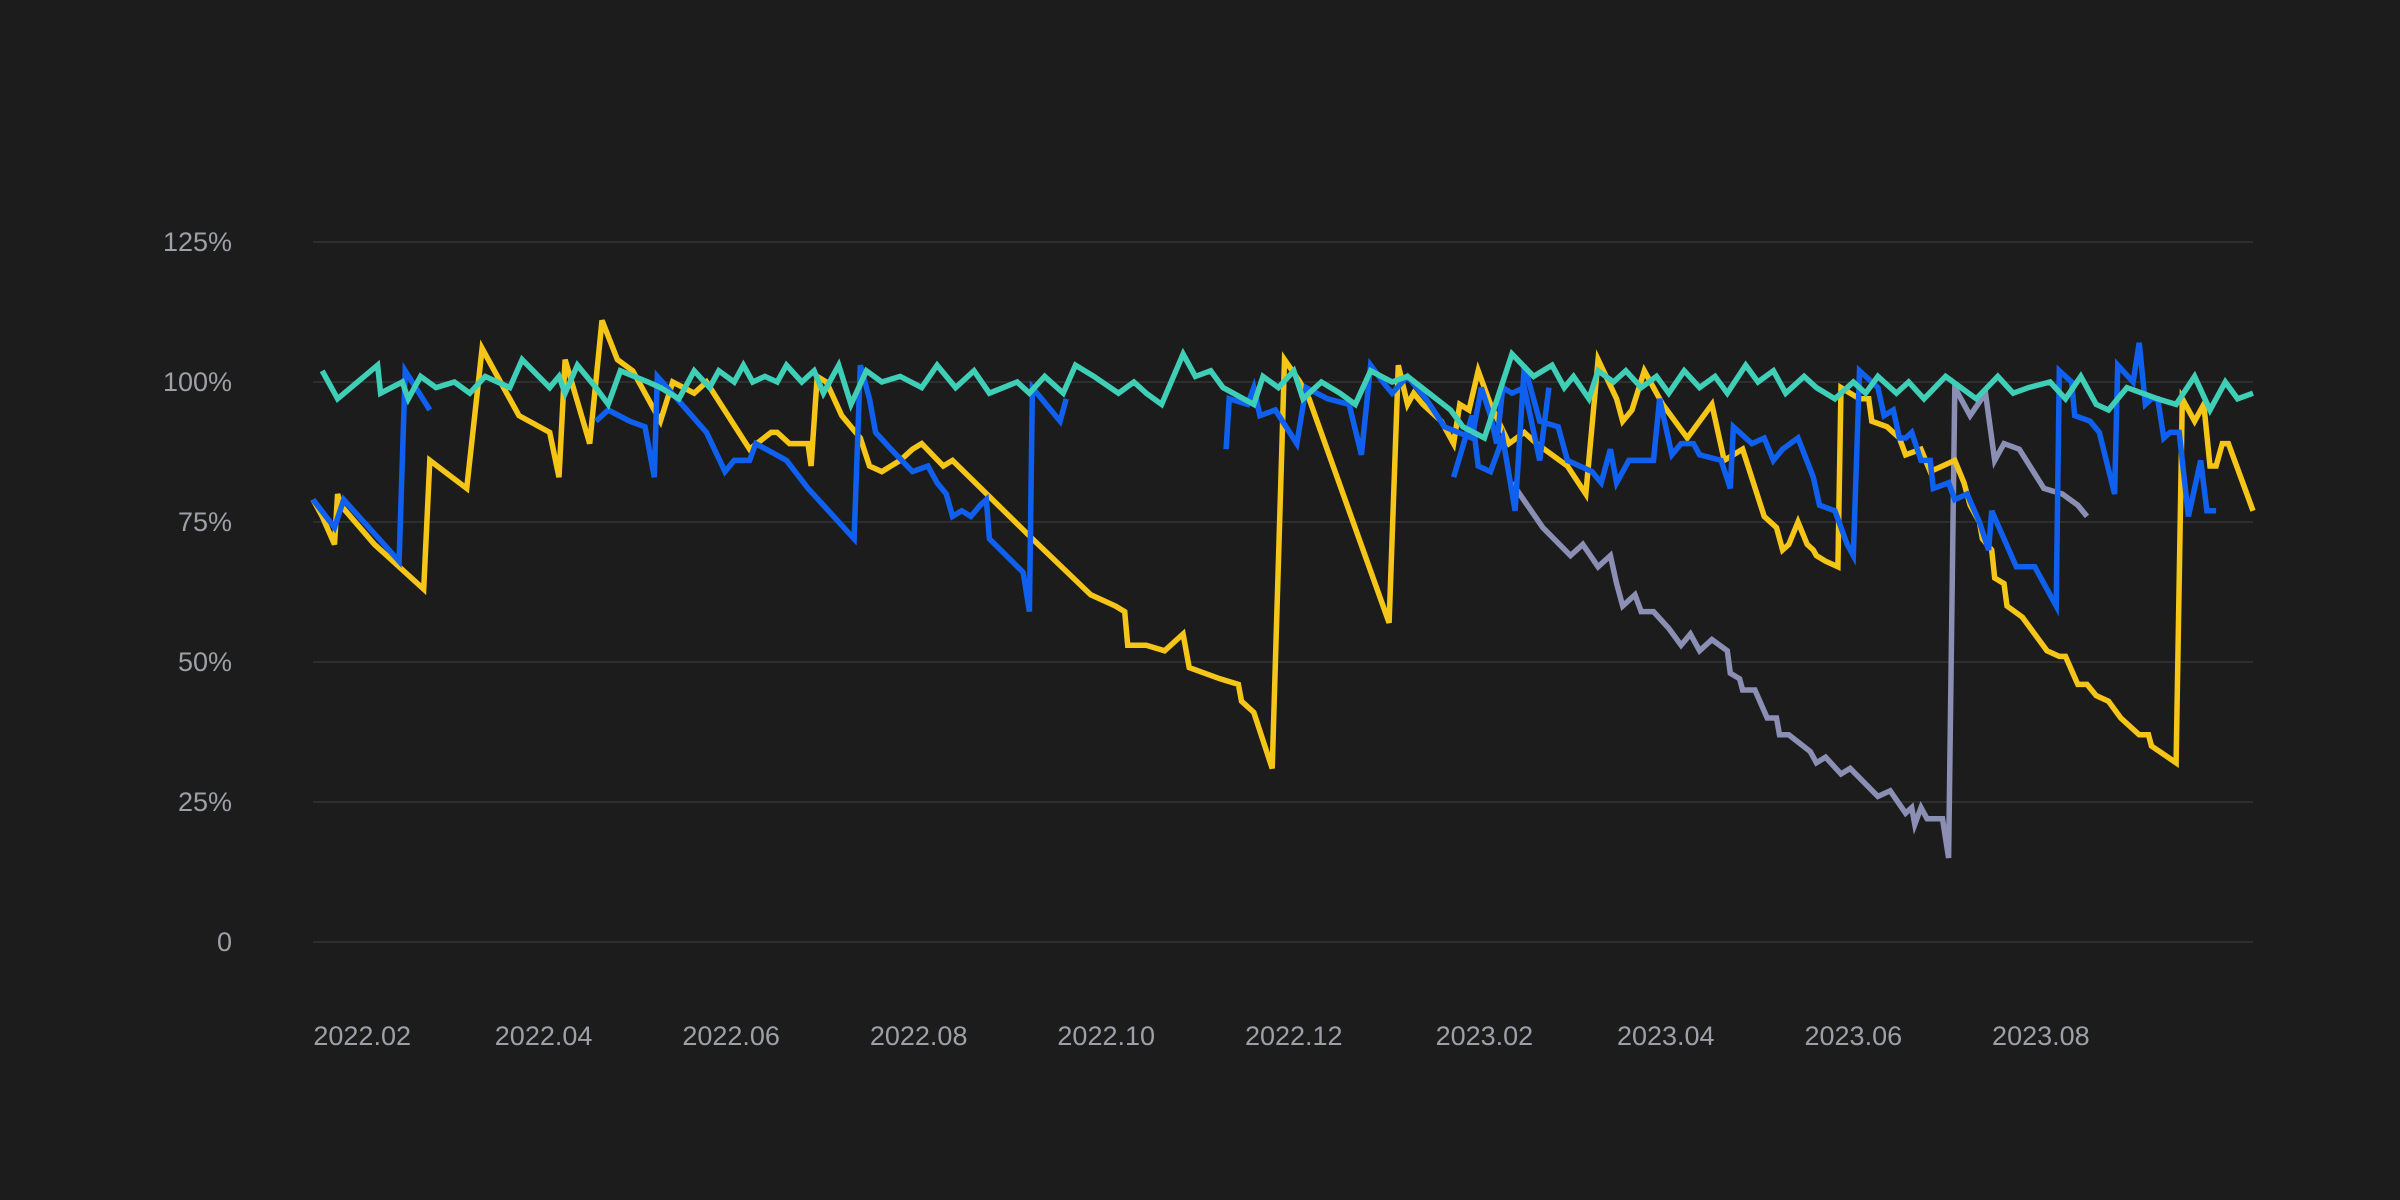 This screenshot has height=1200, width=2400. I want to click on y-tick-label: 125%, so click(197, 242).